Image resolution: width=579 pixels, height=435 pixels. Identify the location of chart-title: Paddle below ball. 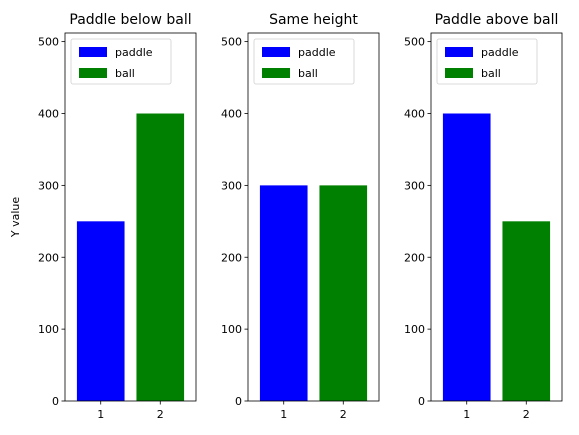
(130, 20).